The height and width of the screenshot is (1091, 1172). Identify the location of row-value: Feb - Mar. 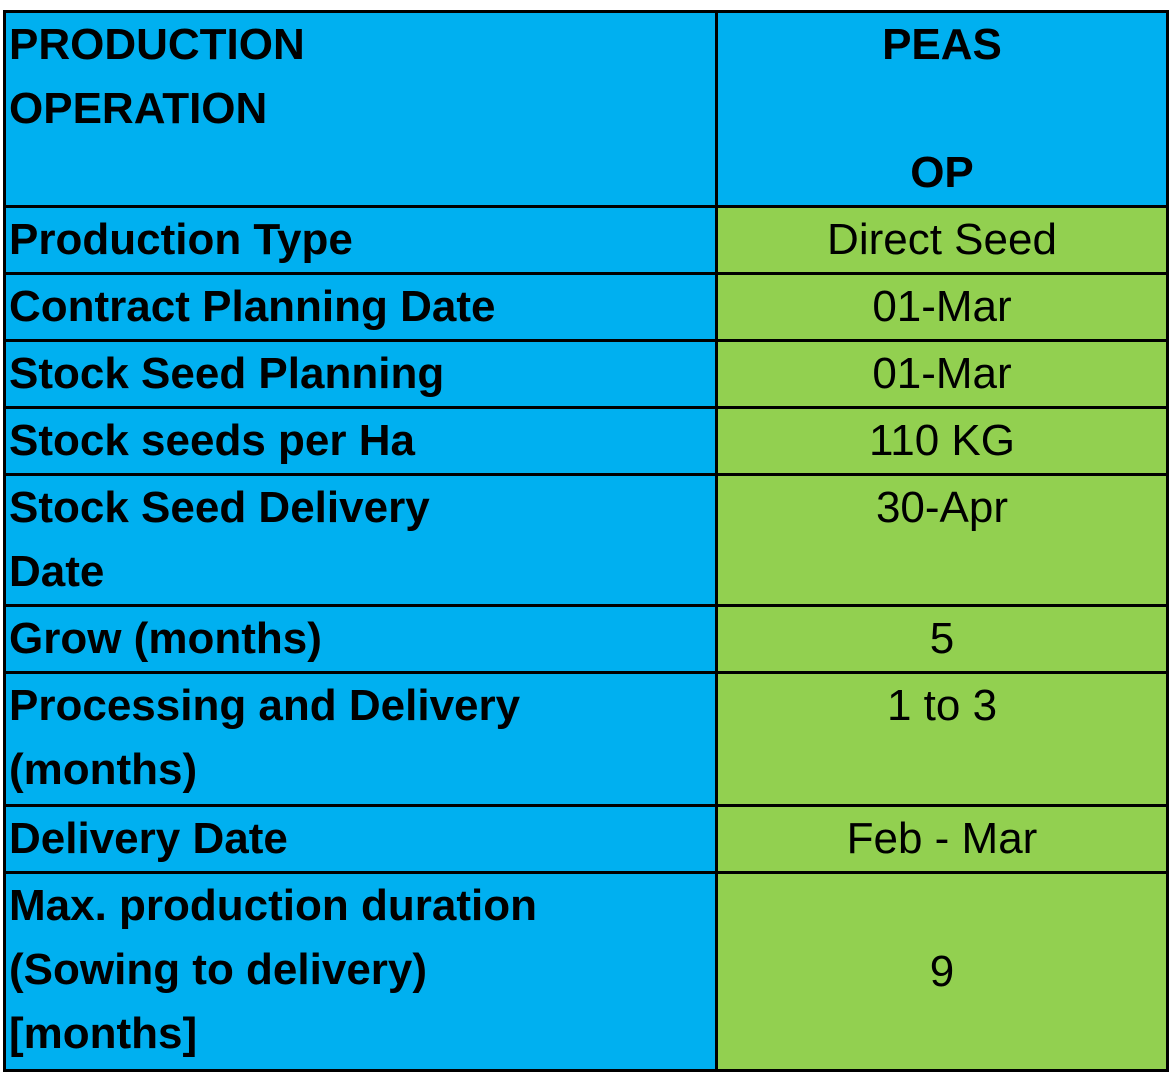
(942, 839).